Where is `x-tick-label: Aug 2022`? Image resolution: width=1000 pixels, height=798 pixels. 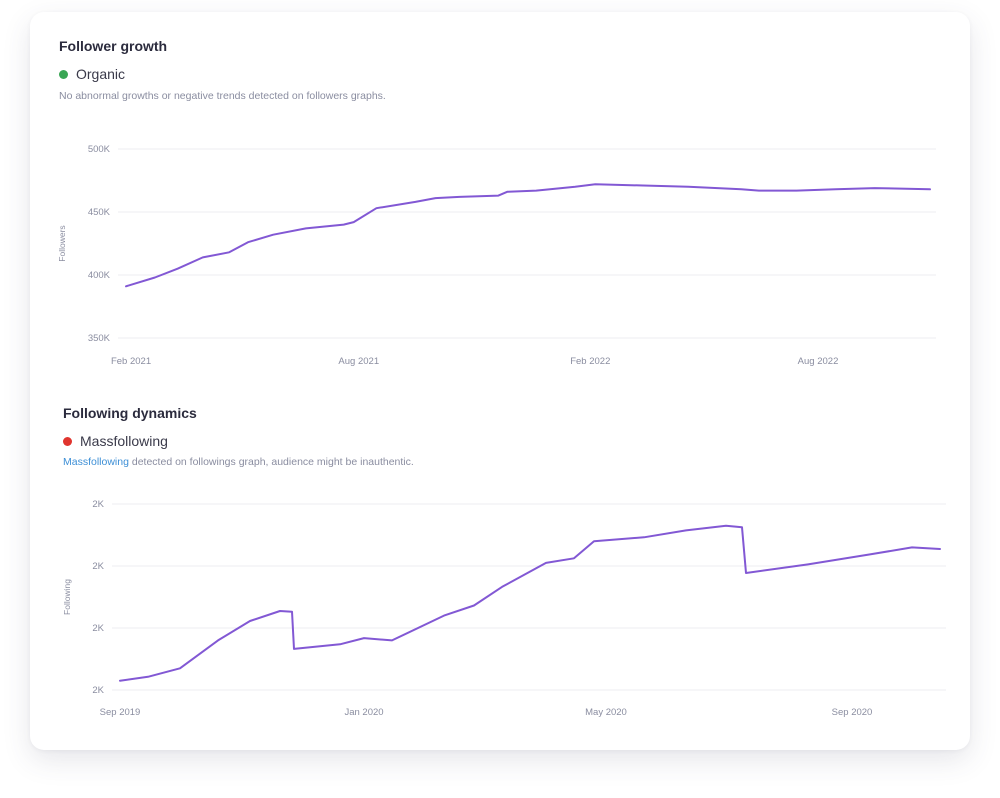 x-tick-label: Aug 2022 is located at coordinates (818, 361).